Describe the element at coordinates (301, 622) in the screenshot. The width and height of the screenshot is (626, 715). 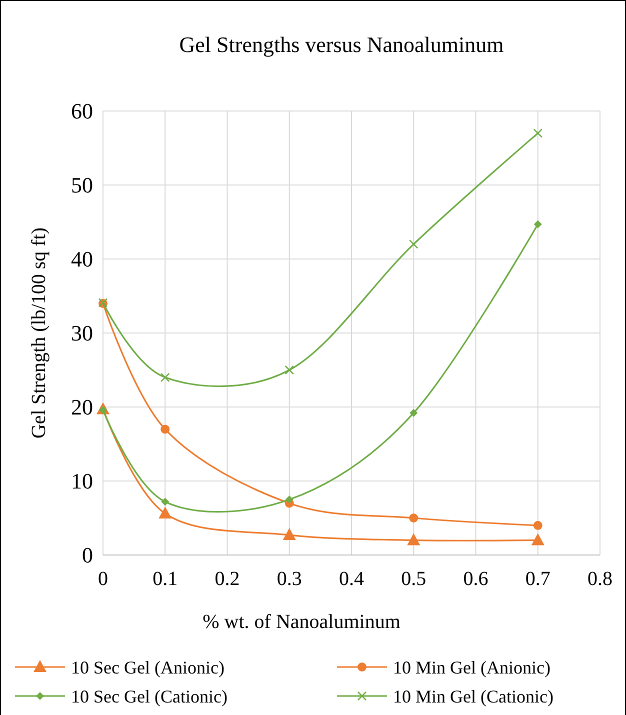
I see `x-axis-title: % wt. of Nanoaluminum` at that location.